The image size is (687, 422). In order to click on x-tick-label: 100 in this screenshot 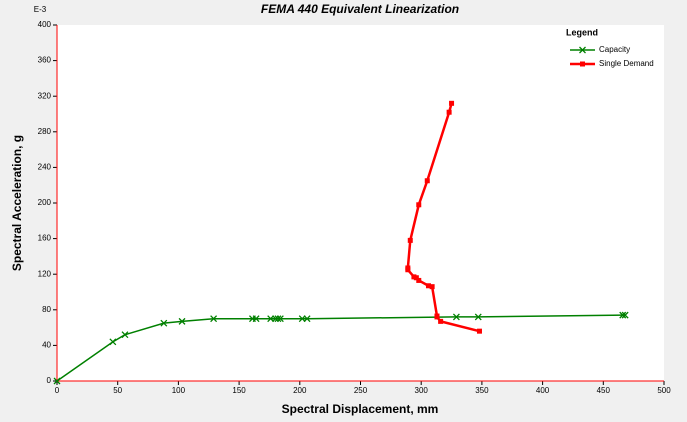, I will do `click(179, 390)`.